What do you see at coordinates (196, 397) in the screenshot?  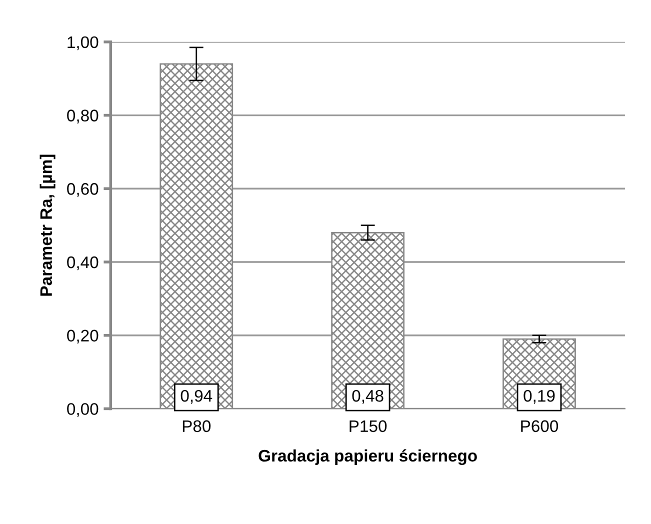 I see `data-label: 0,94` at bounding box center [196, 397].